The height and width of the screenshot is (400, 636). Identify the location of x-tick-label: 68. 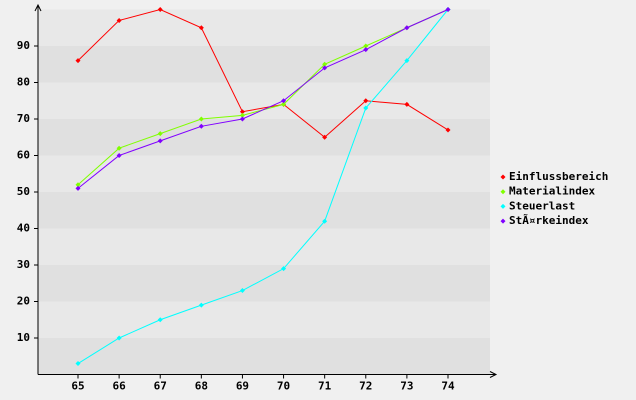
(201, 386).